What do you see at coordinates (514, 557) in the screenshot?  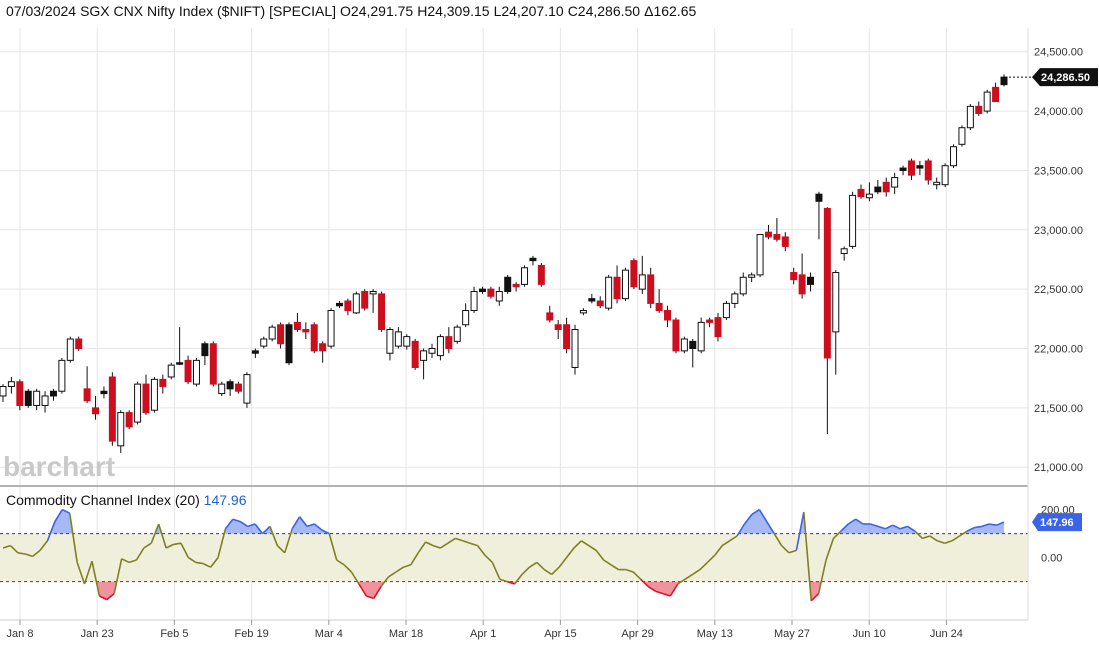 I see `cci-band` at bounding box center [514, 557].